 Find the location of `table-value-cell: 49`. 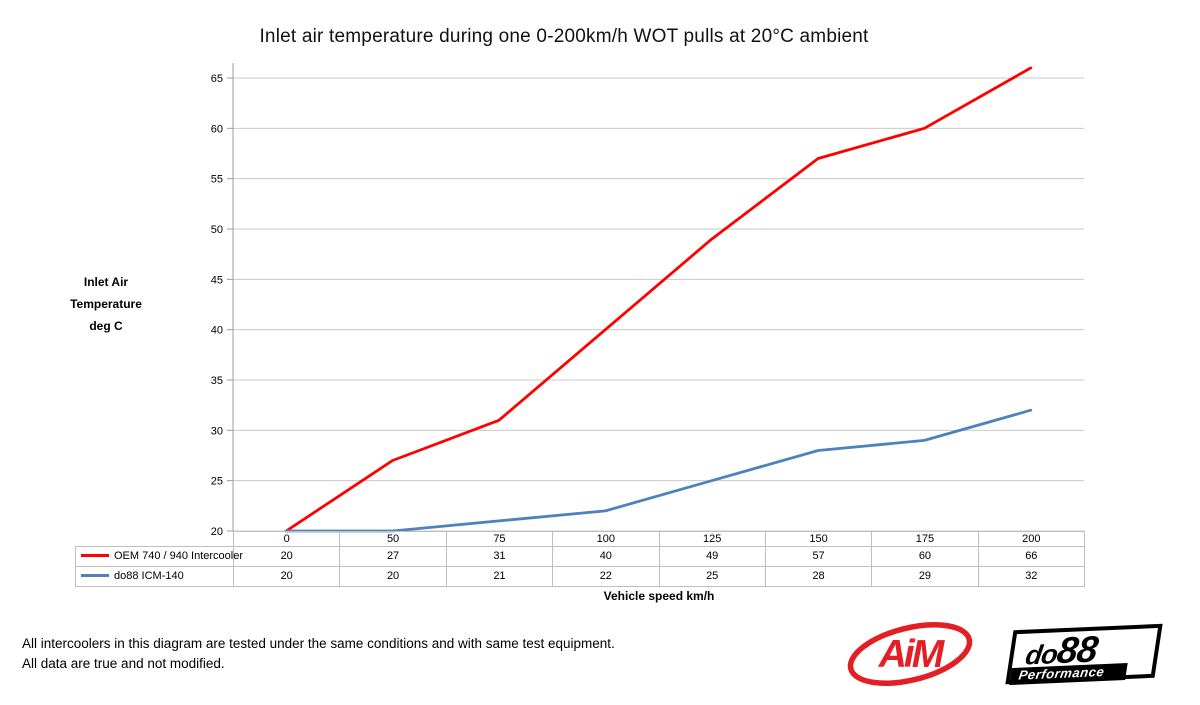

table-value-cell: 49 is located at coordinates (712, 556).